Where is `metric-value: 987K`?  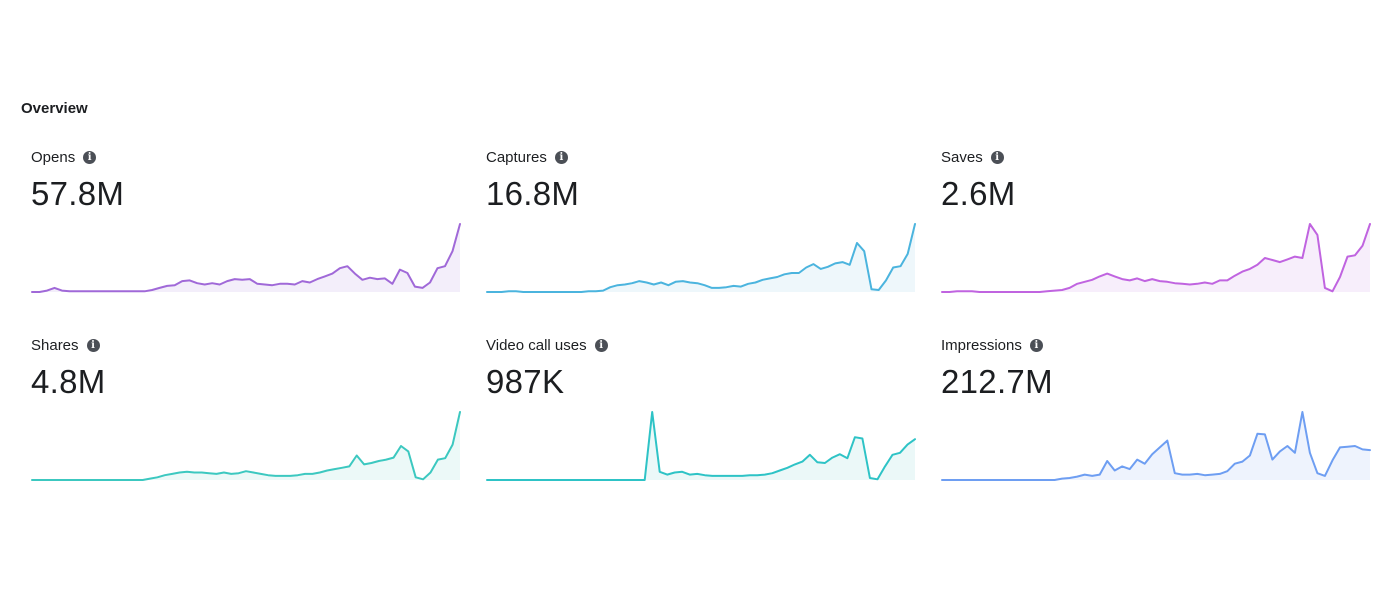
metric-value: 987K is located at coordinates (525, 381).